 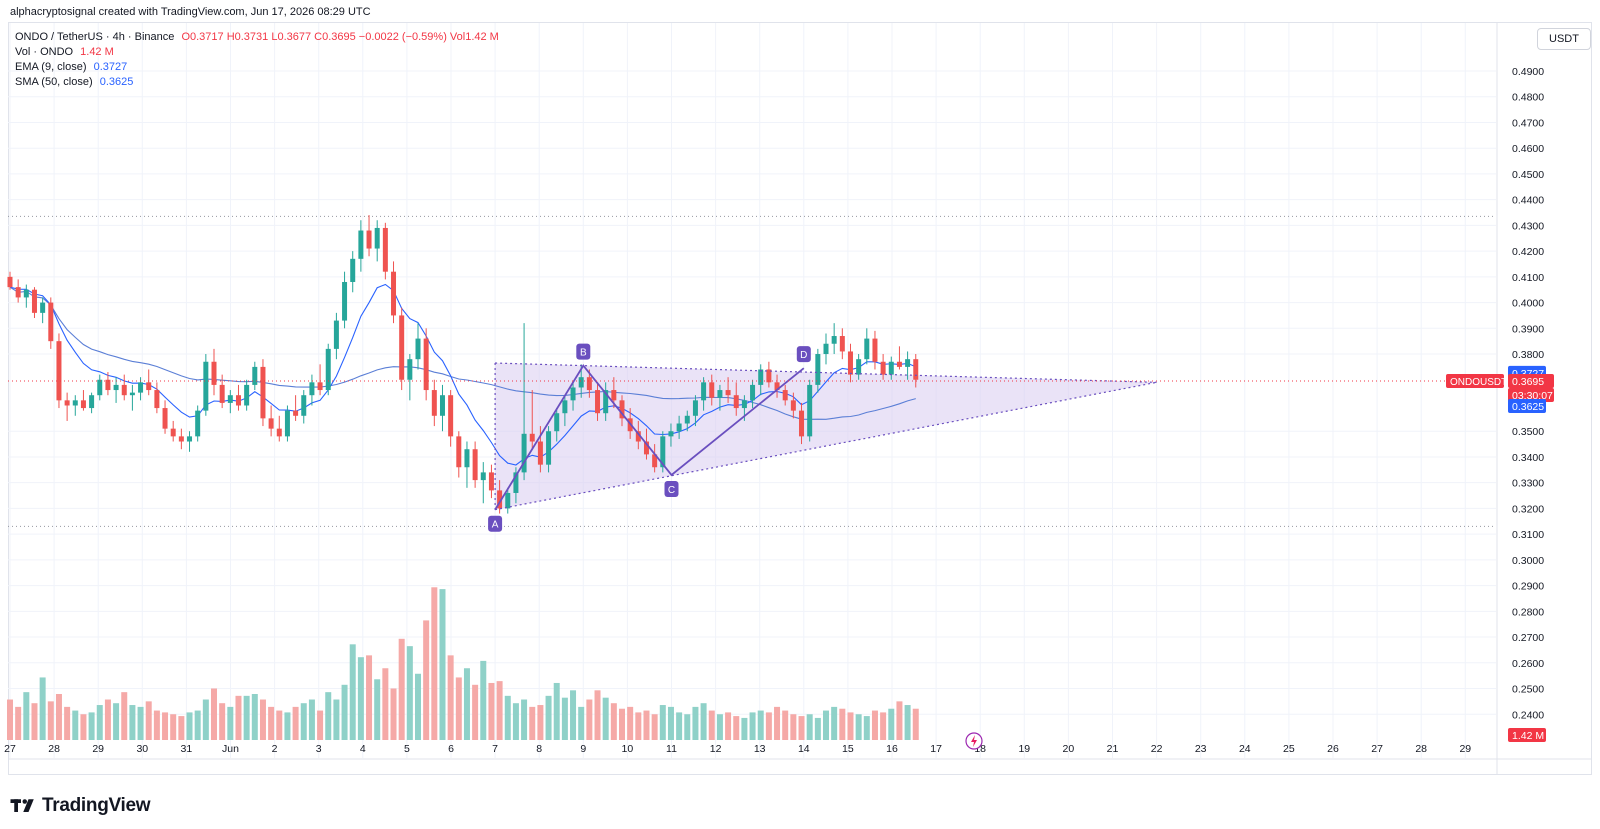 I want to click on moving-averages, so click(x=463, y=374).